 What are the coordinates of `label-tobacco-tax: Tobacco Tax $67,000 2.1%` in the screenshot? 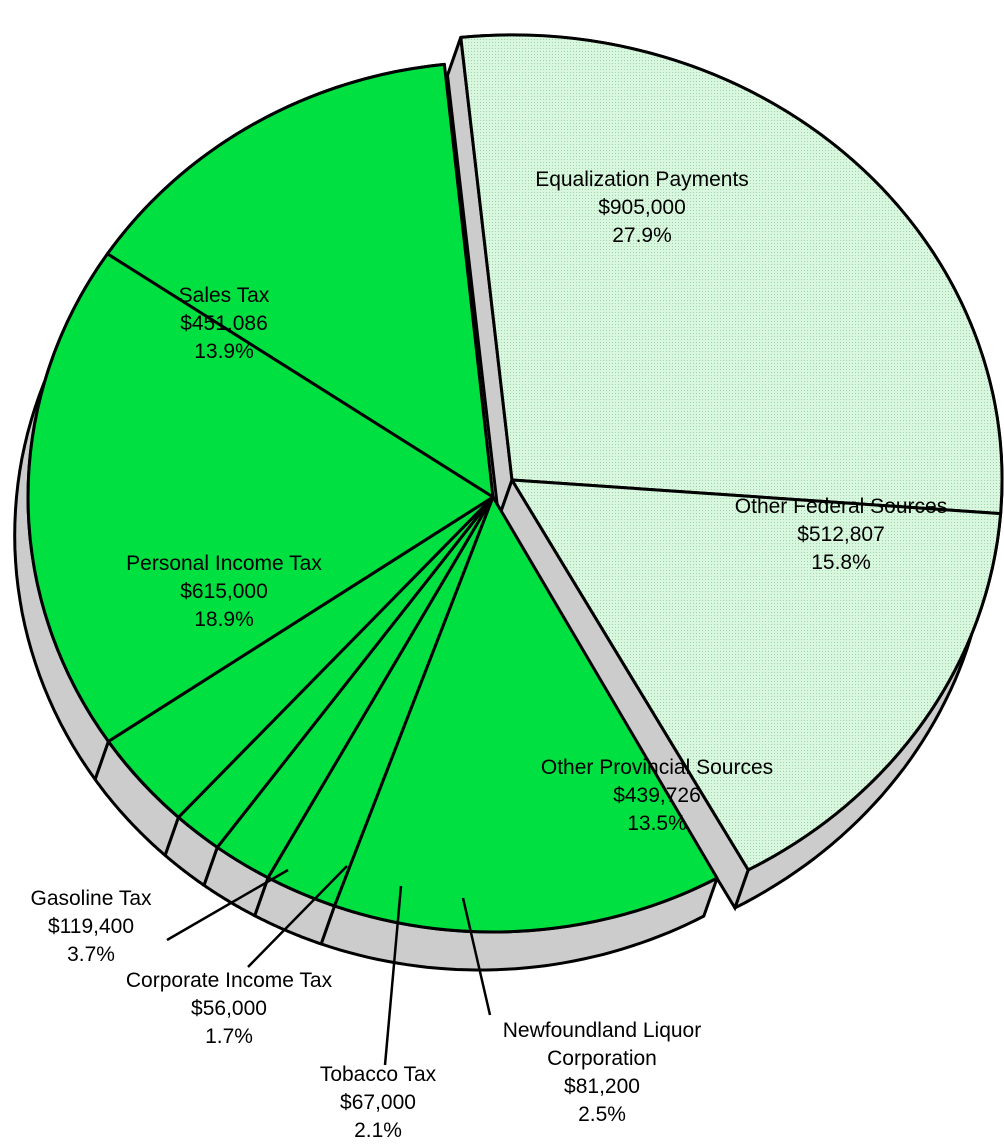 It's located at (378, 1102).